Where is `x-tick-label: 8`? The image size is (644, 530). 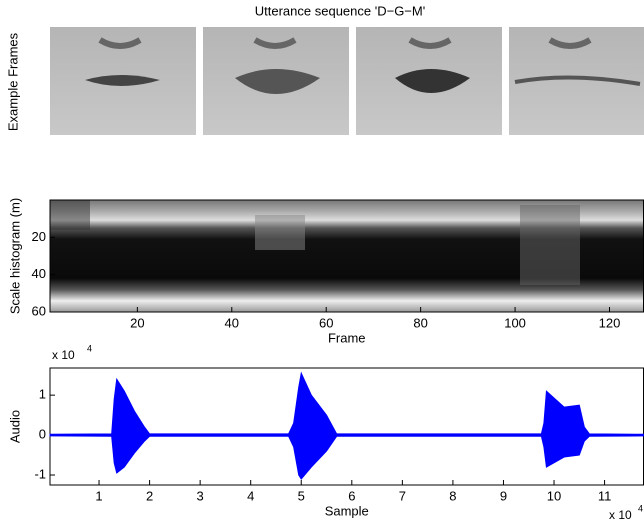 x-tick-label: 8 is located at coordinates (452, 495).